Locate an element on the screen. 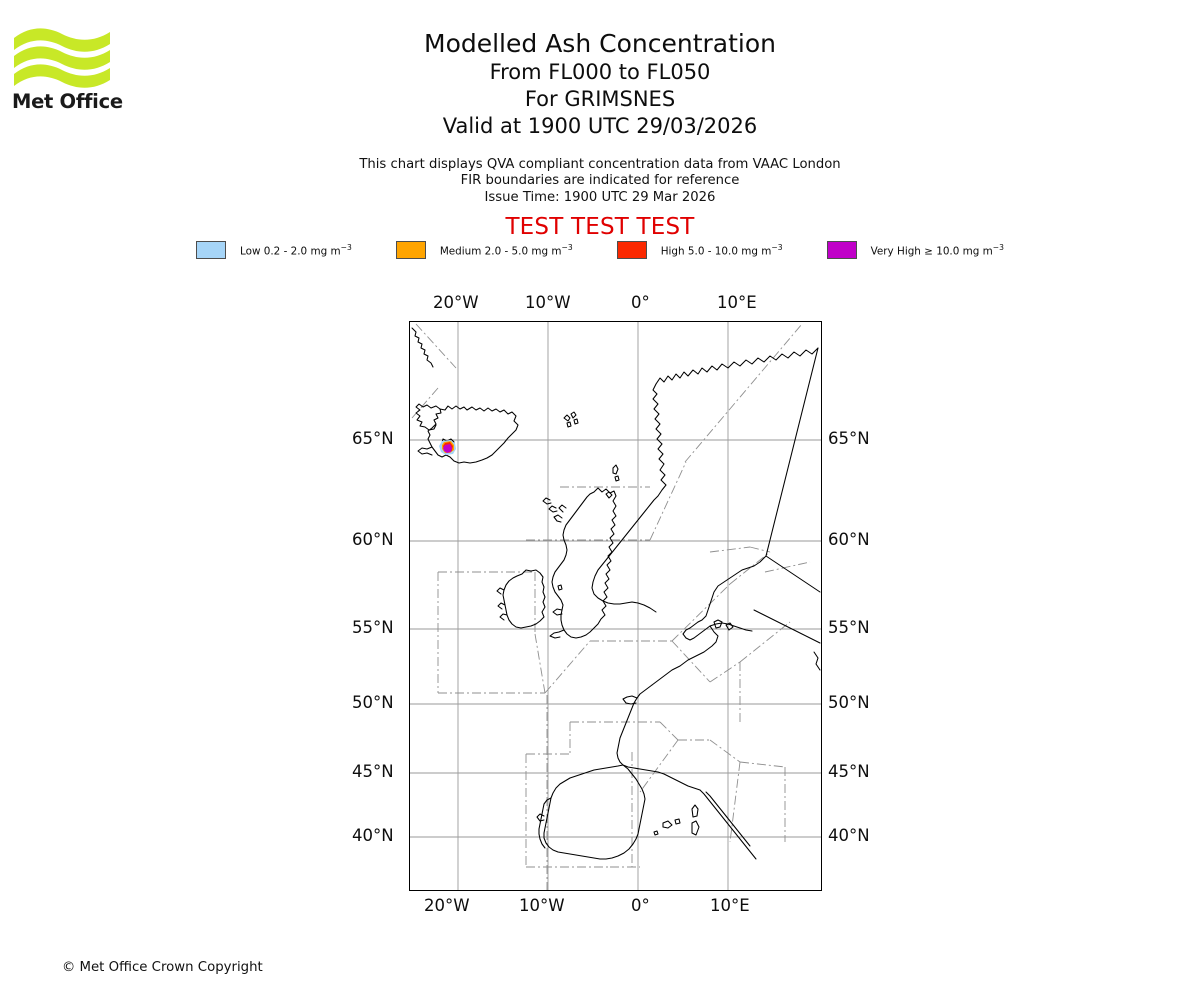 The image size is (1200, 1000). lon-tick-bottom: 10°E is located at coordinates (730, 905).